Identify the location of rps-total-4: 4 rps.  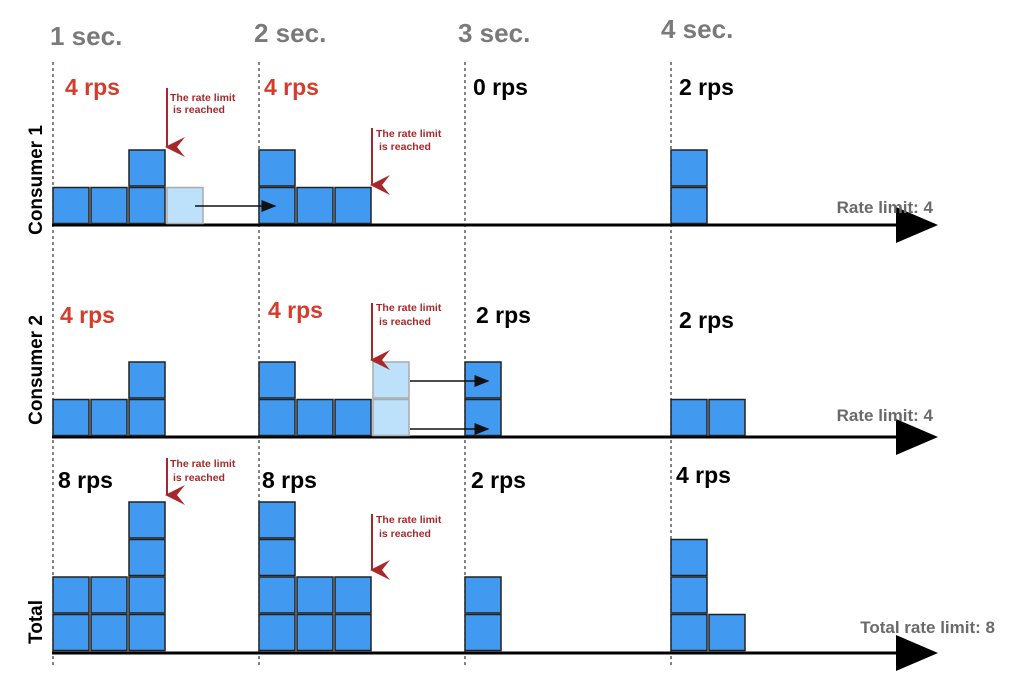
(703, 475).